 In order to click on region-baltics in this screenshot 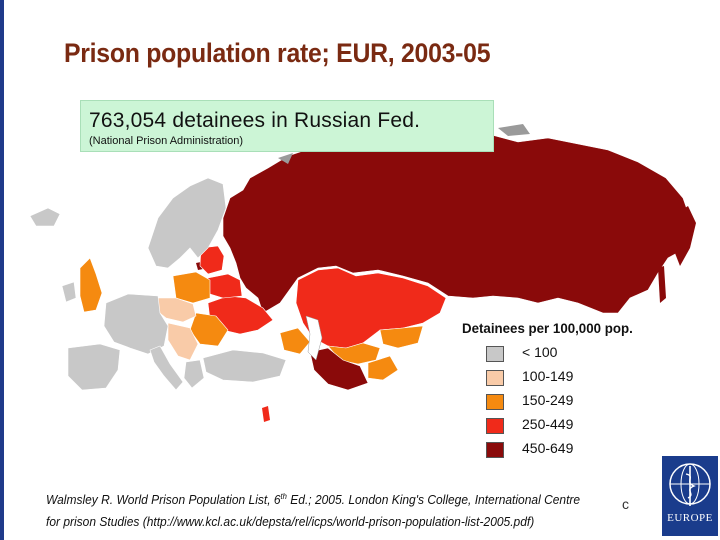, I will do `click(212, 260)`.